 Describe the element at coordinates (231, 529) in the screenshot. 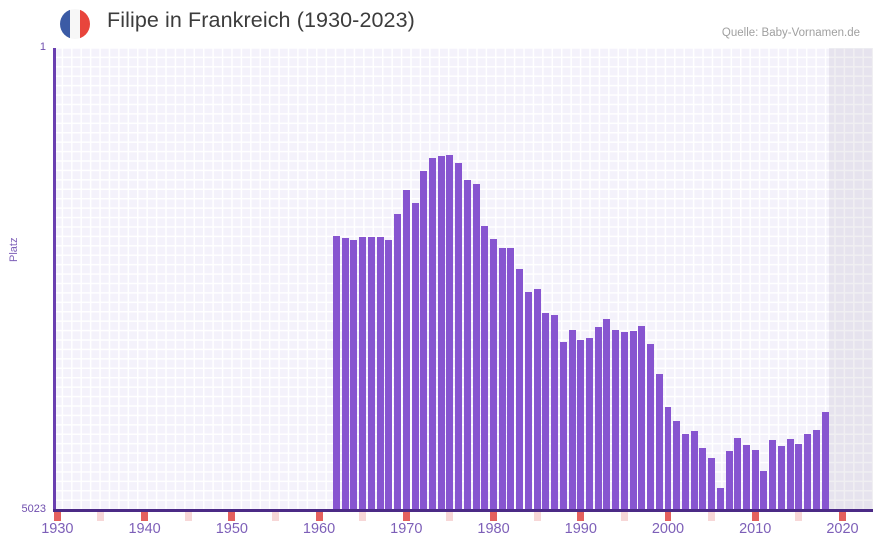

I see `x-axis-tick-label: 1950` at that location.